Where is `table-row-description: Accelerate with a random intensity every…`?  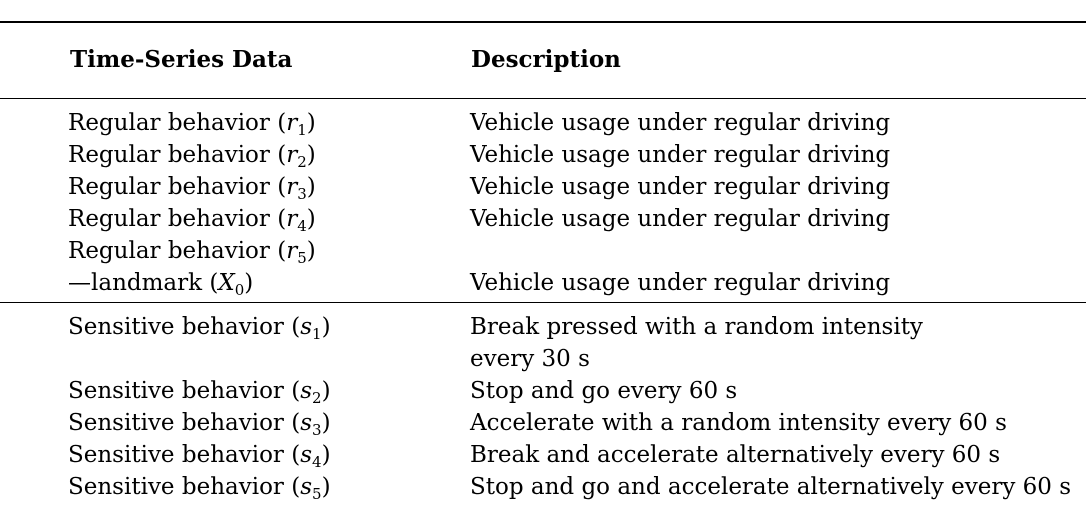 table-row-description: Accelerate with a random intensity every… is located at coordinates (738, 423).